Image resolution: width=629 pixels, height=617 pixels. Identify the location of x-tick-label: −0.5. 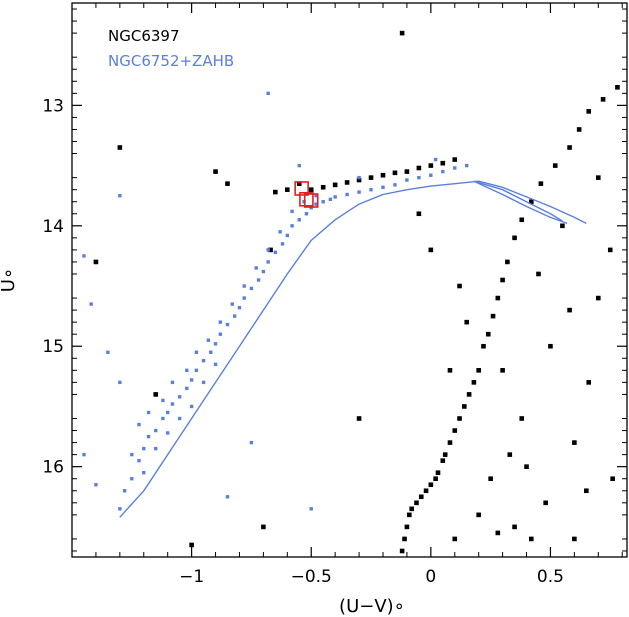
(311, 577).